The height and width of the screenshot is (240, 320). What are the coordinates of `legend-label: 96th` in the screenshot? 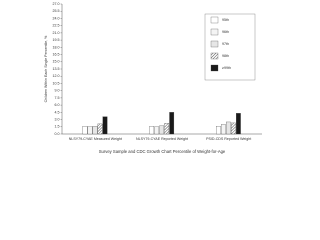 It's located at (225, 32).